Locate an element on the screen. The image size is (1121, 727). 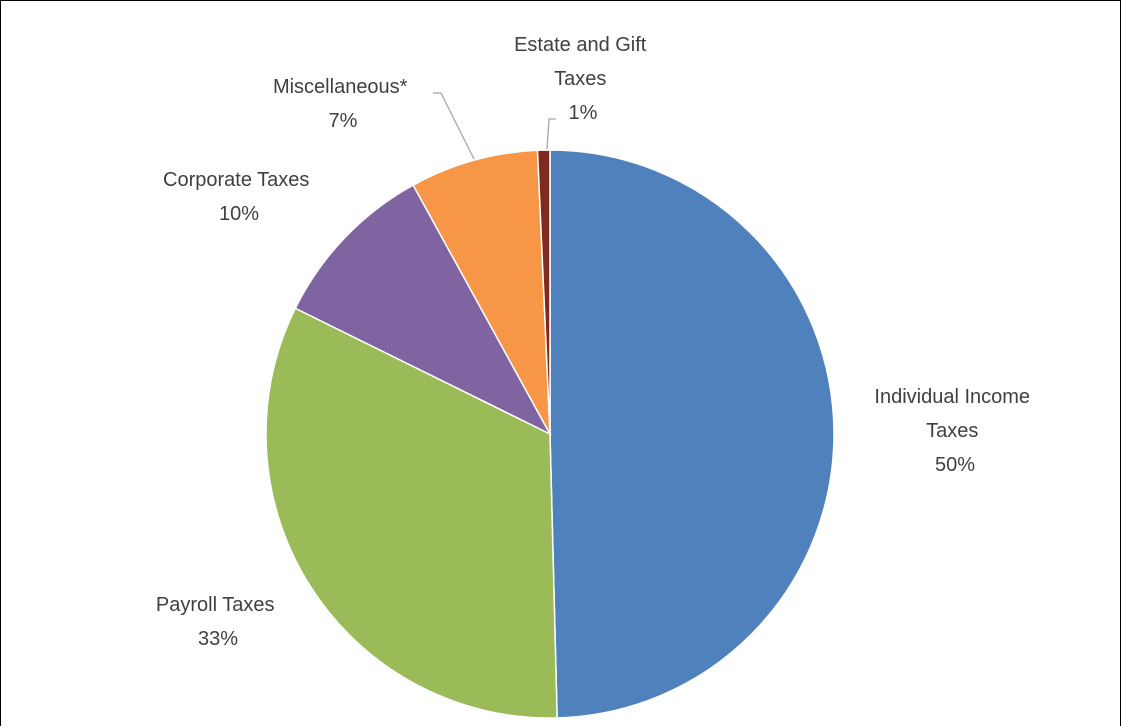
slice-percent-miscellaneous: 7% is located at coordinates (343, 121).